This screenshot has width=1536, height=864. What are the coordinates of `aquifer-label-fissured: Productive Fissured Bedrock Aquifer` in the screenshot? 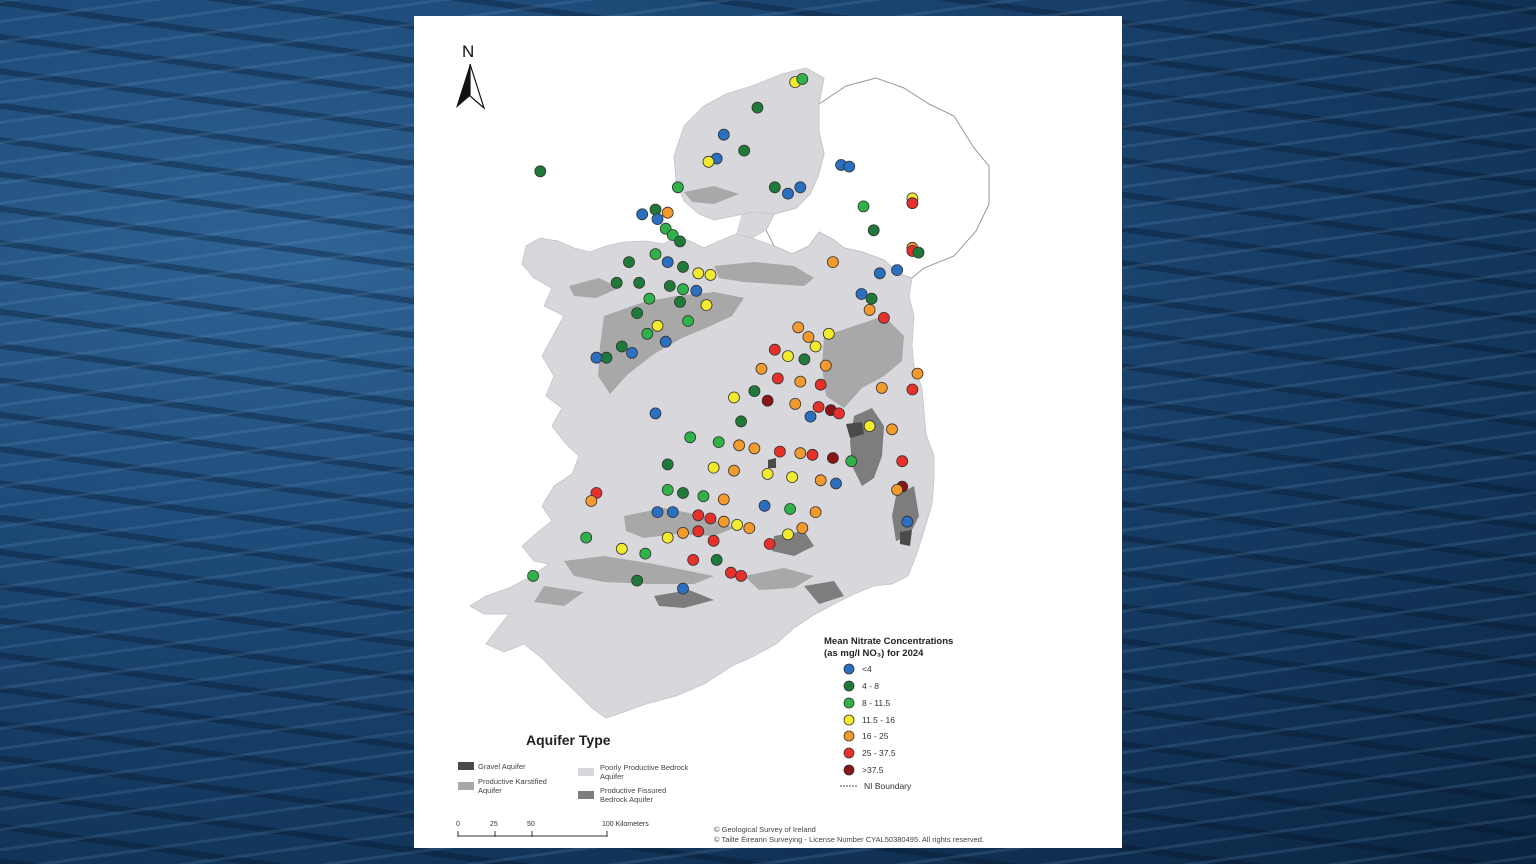 It's located at (633, 795).